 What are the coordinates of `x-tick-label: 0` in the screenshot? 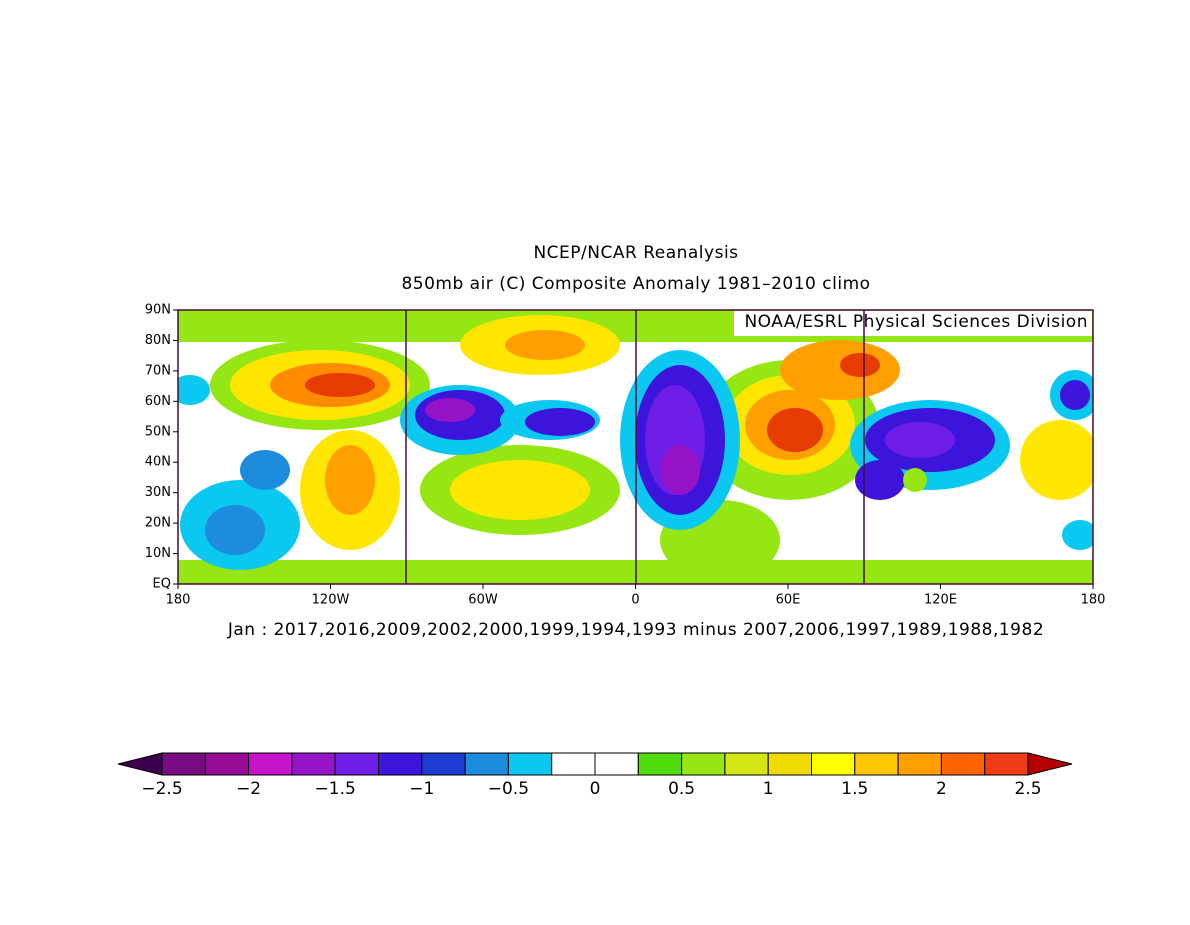 It's located at (635, 600).